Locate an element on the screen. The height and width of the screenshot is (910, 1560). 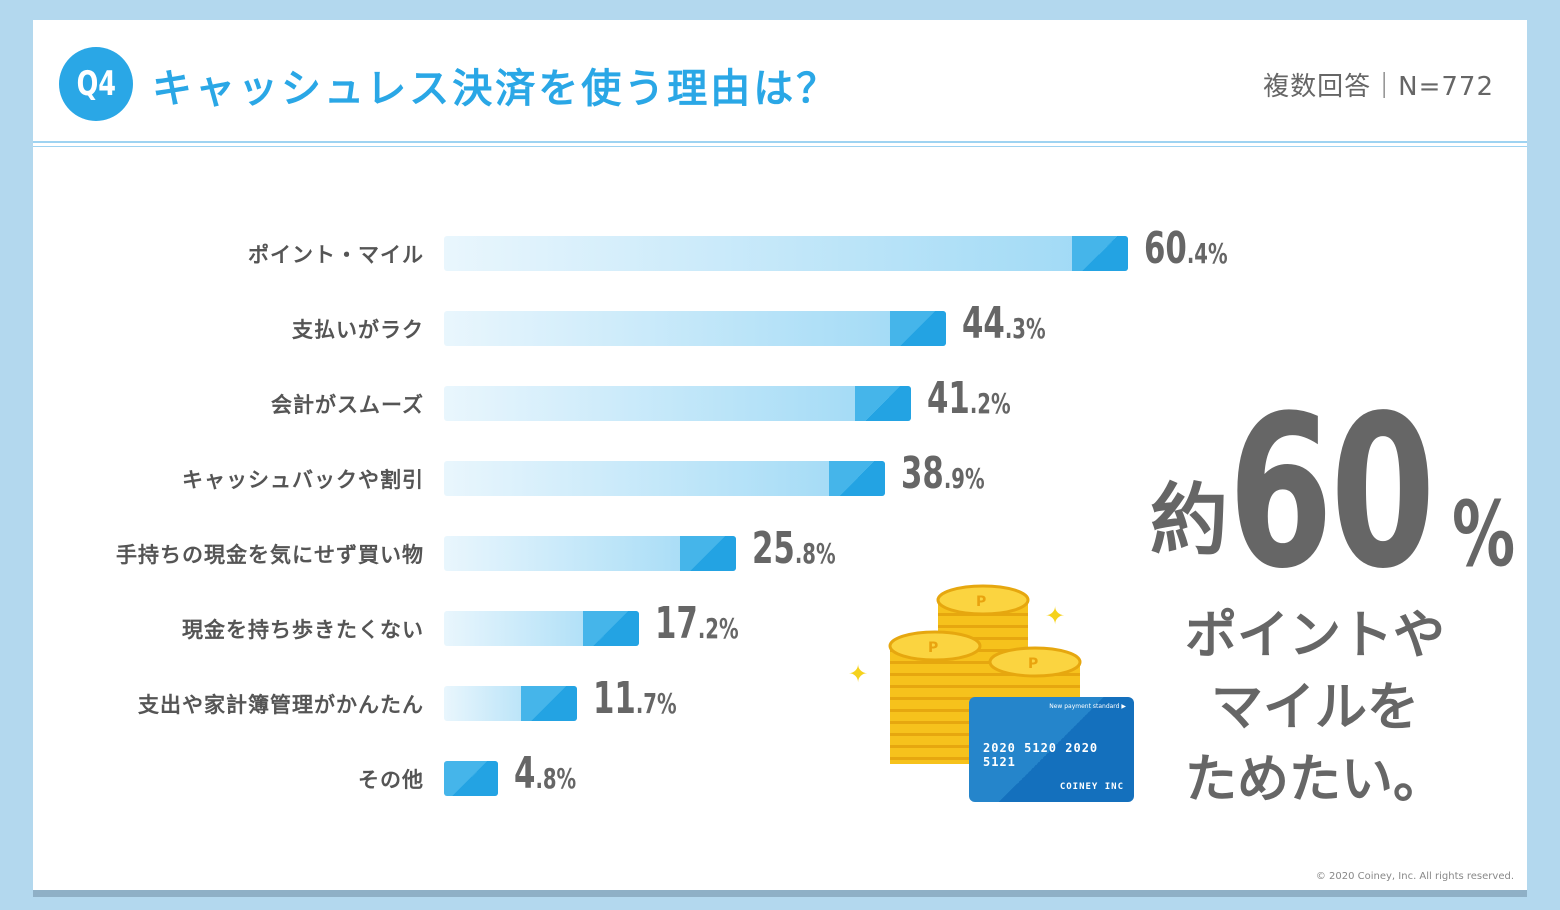
value-label: 38.9% is located at coordinates (943, 473).